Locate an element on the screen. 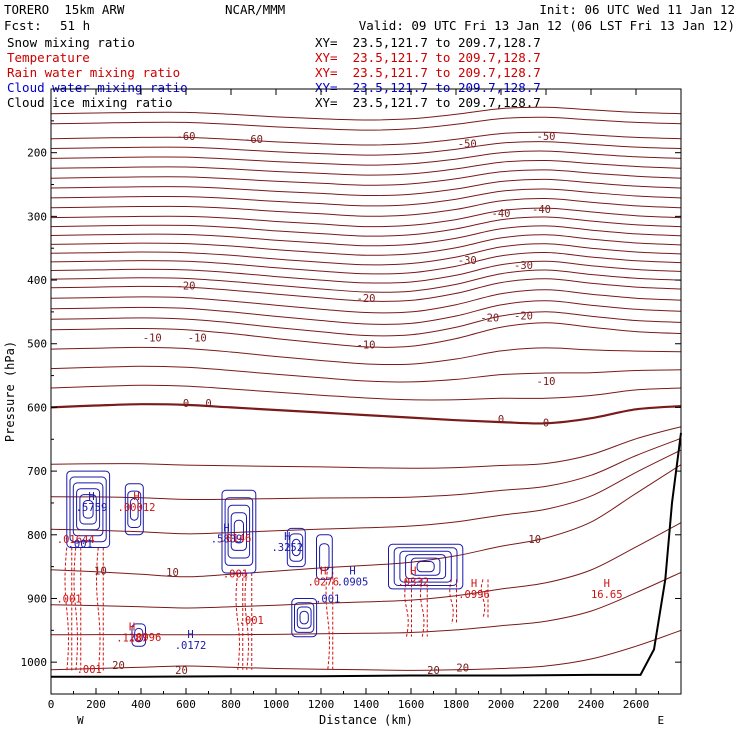 The height and width of the screenshot is (740, 740). y-tick-label: 600 is located at coordinates (37, 407).